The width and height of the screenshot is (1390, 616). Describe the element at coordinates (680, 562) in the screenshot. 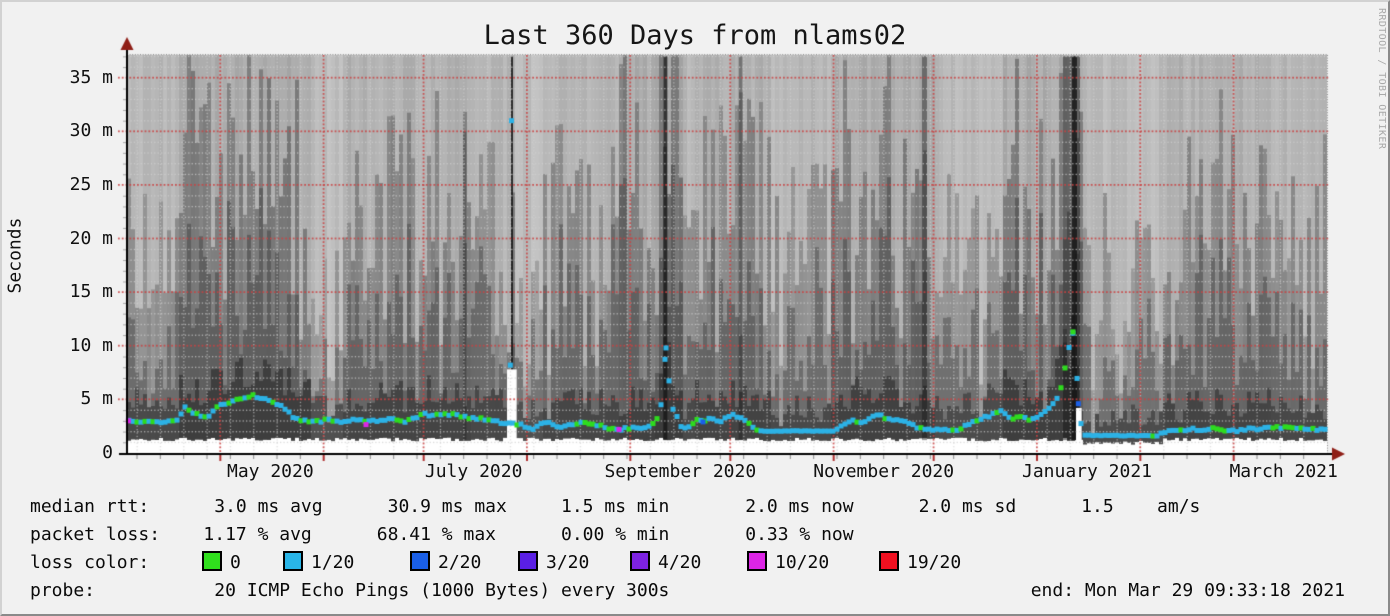

I see `loss-color-swatch-label: 4/20` at that location.